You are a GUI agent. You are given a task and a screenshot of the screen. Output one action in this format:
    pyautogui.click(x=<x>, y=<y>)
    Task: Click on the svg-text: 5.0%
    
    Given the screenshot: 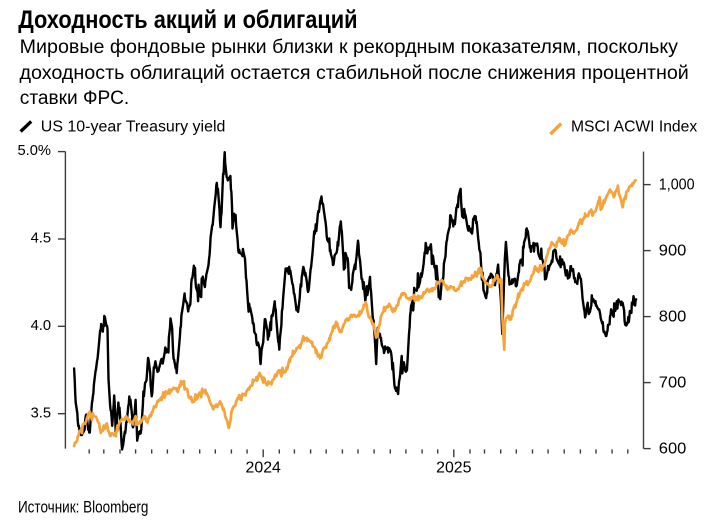 What is the action you would take?
    pyautogui.click(x=34, y=151)
    